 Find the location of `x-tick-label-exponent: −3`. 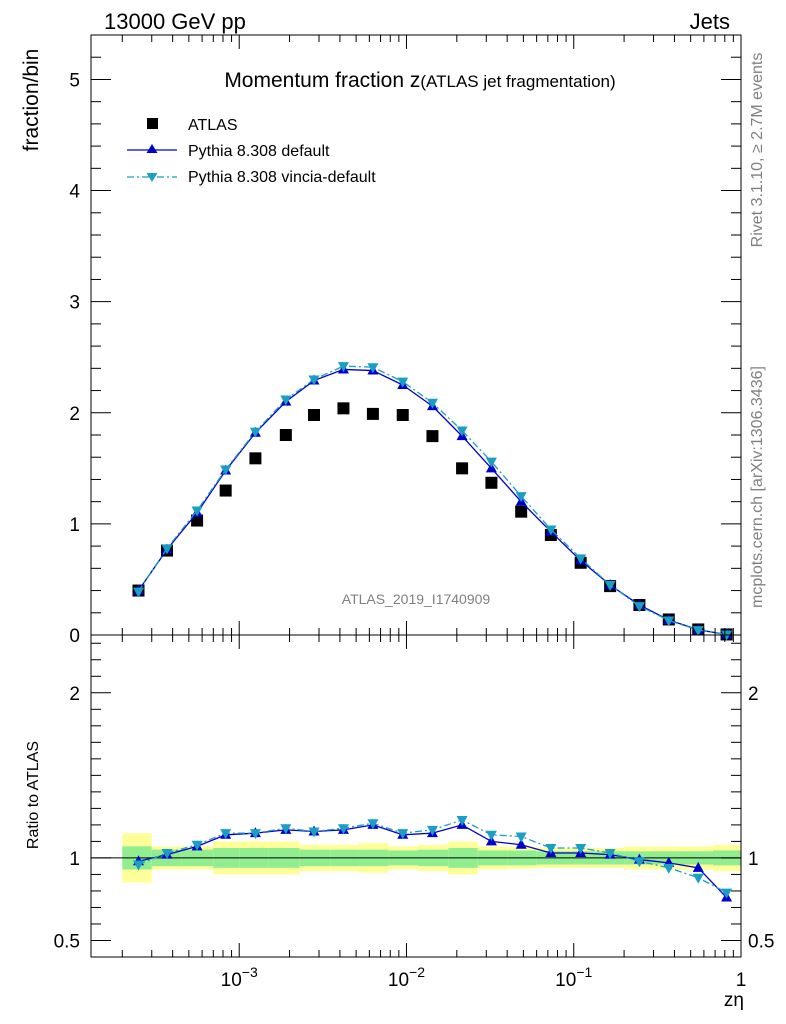

x-tick-label-exponent: −3 is located at coordinates (250, 972).